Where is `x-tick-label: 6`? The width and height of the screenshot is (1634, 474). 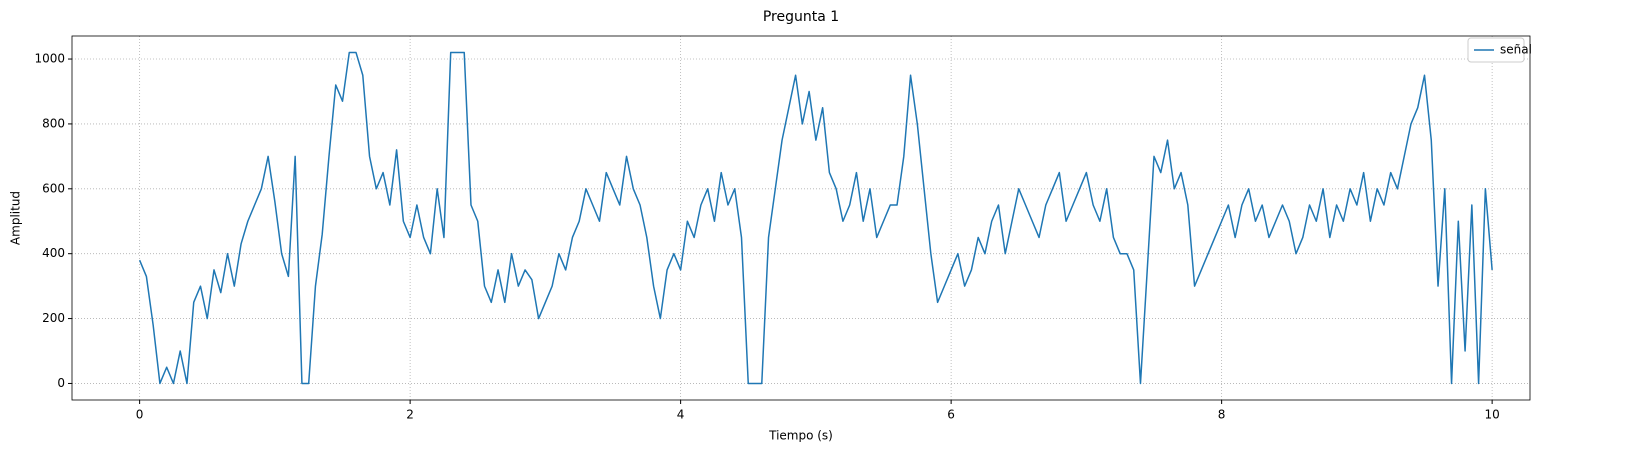 x-tick-label: 6 is located at coordinates (951, 415).